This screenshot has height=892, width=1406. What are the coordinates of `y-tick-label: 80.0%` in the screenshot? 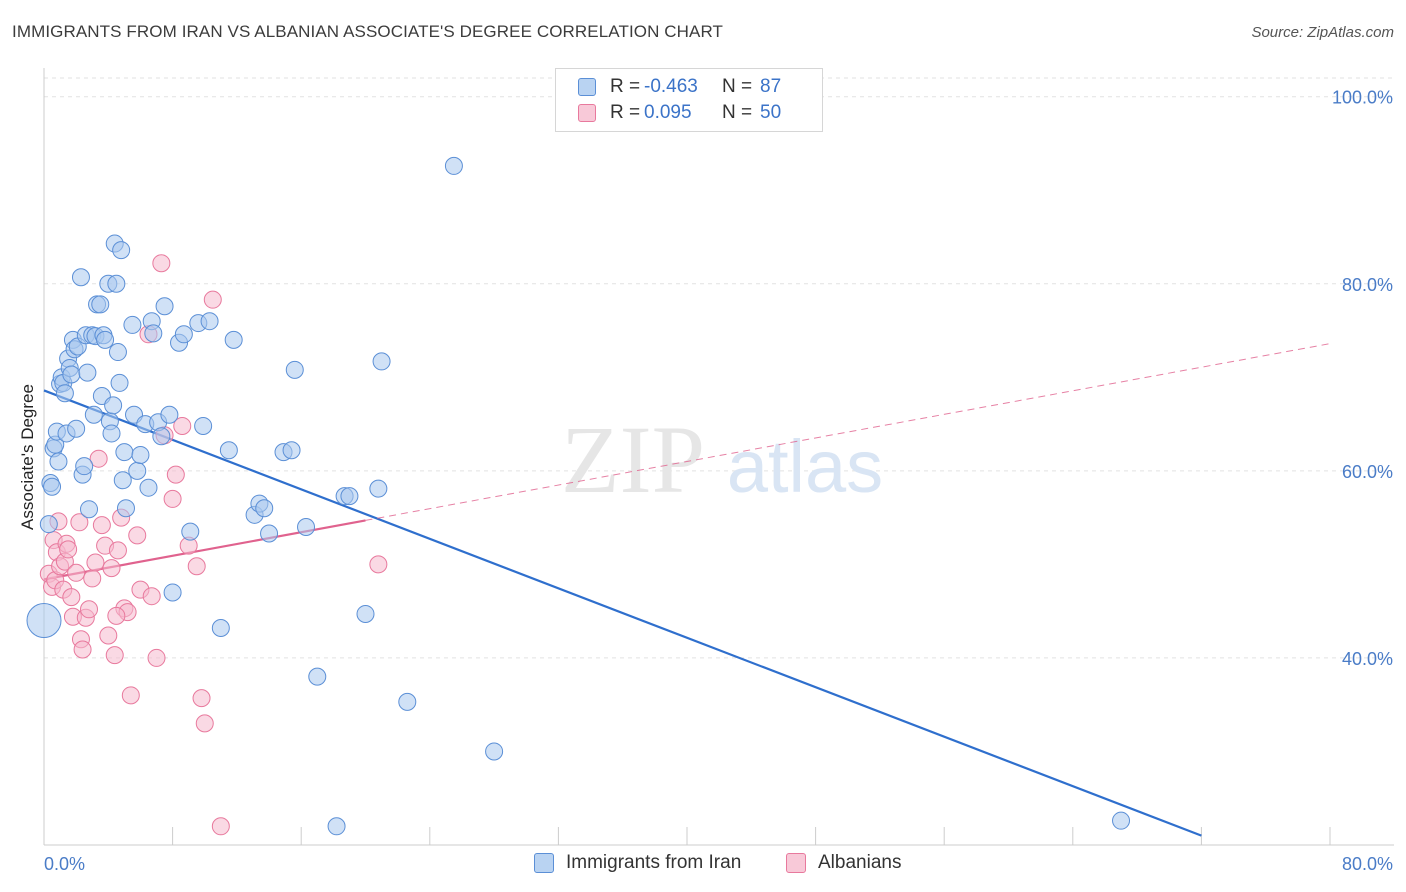 It's located at (1367, 285).